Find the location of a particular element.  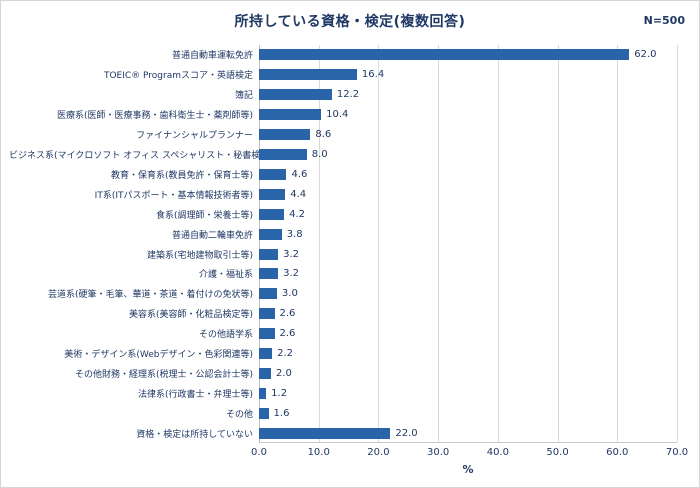

bar-row: 法律系(行政書士・弁理士等) 1.2 is located at coordinates (343, 393).